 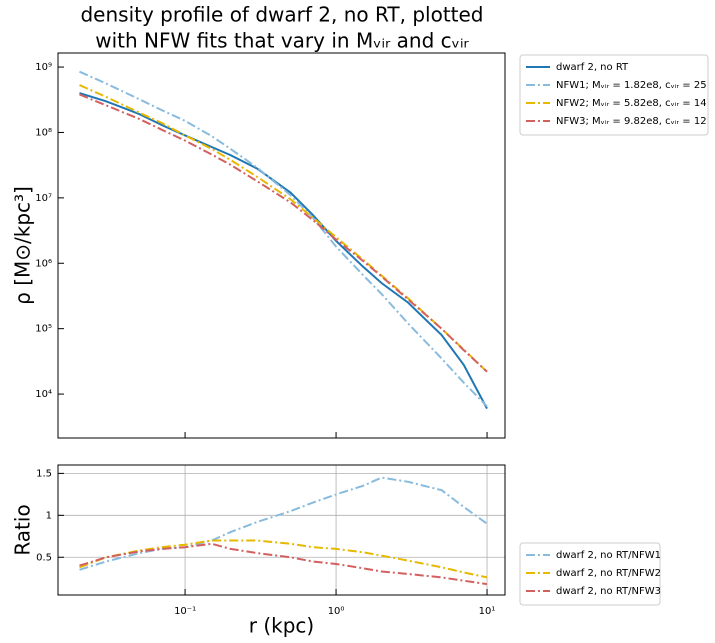 What do you see at coordinates (43, 329) in the screenshot?
I see `y-tick-label: 10⁵` at bounding box center [43, 329].